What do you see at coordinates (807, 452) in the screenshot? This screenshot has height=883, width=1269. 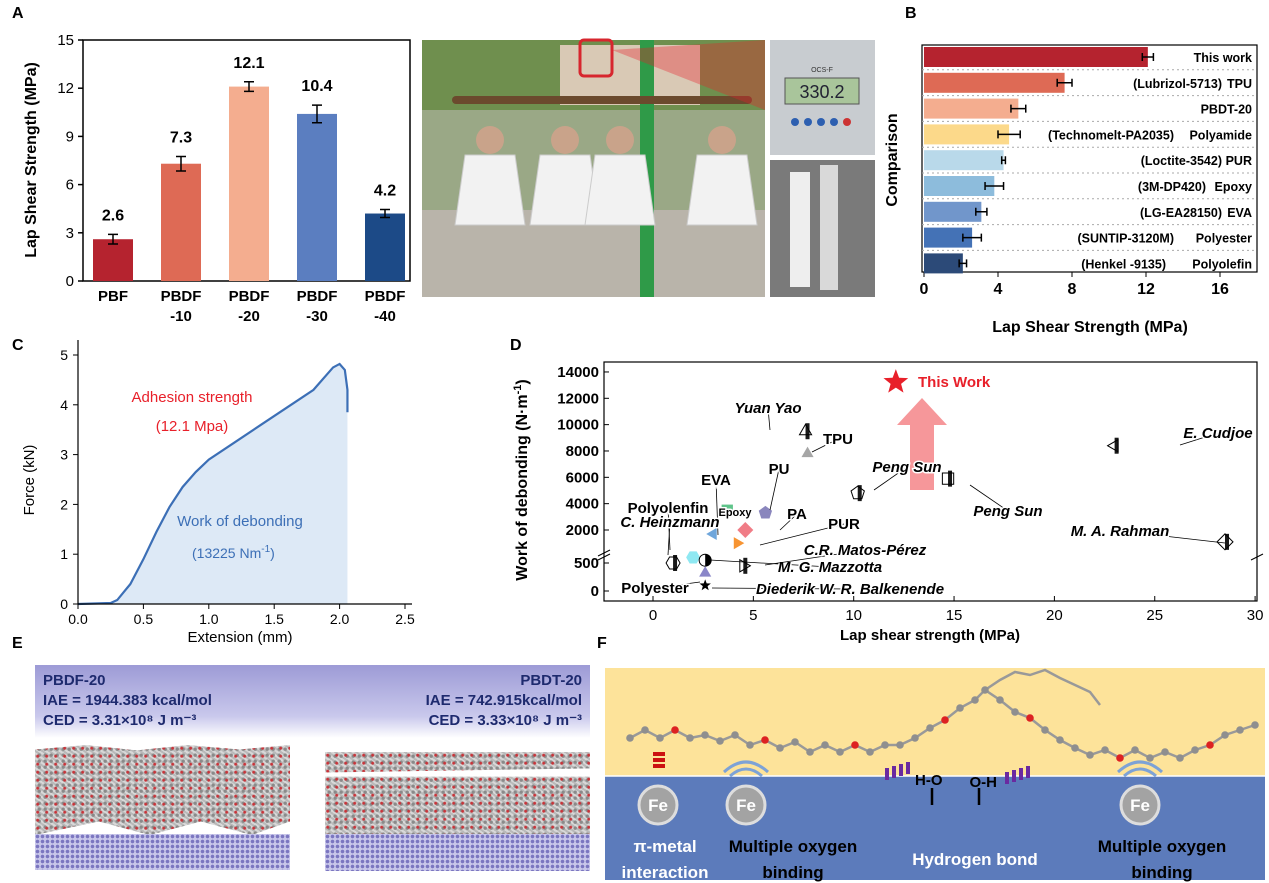 I see `point-marker-triangle` at bounding box center [807, 452].